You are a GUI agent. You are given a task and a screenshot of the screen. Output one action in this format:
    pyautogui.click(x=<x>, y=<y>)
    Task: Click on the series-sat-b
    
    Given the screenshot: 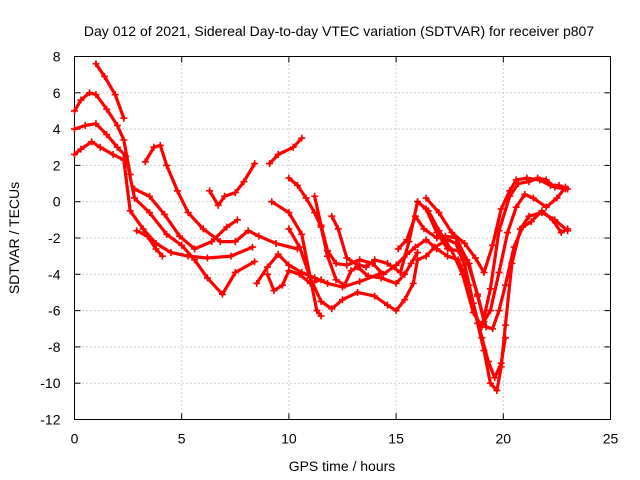 What is the action you would take?
    pyautogui.click(x=165, y=209)
    